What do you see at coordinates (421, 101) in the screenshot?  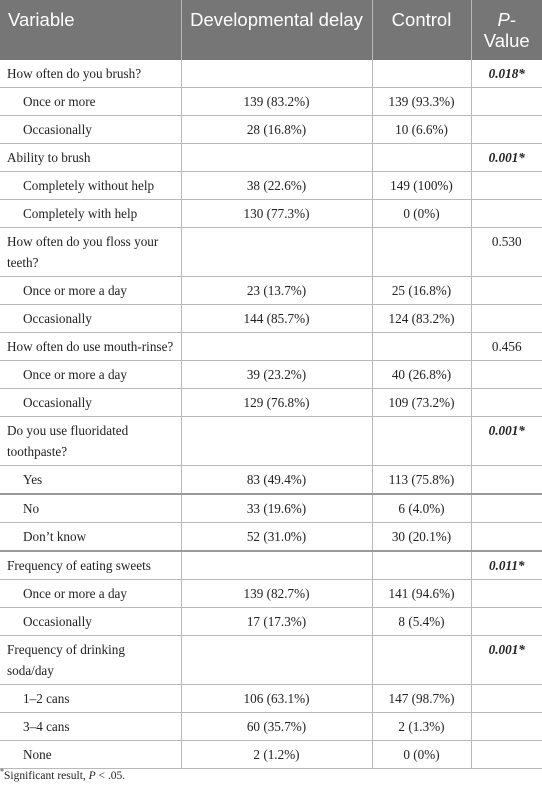 I see `control-cell: 139 (93.3%)` at bounding box center [421, 101].